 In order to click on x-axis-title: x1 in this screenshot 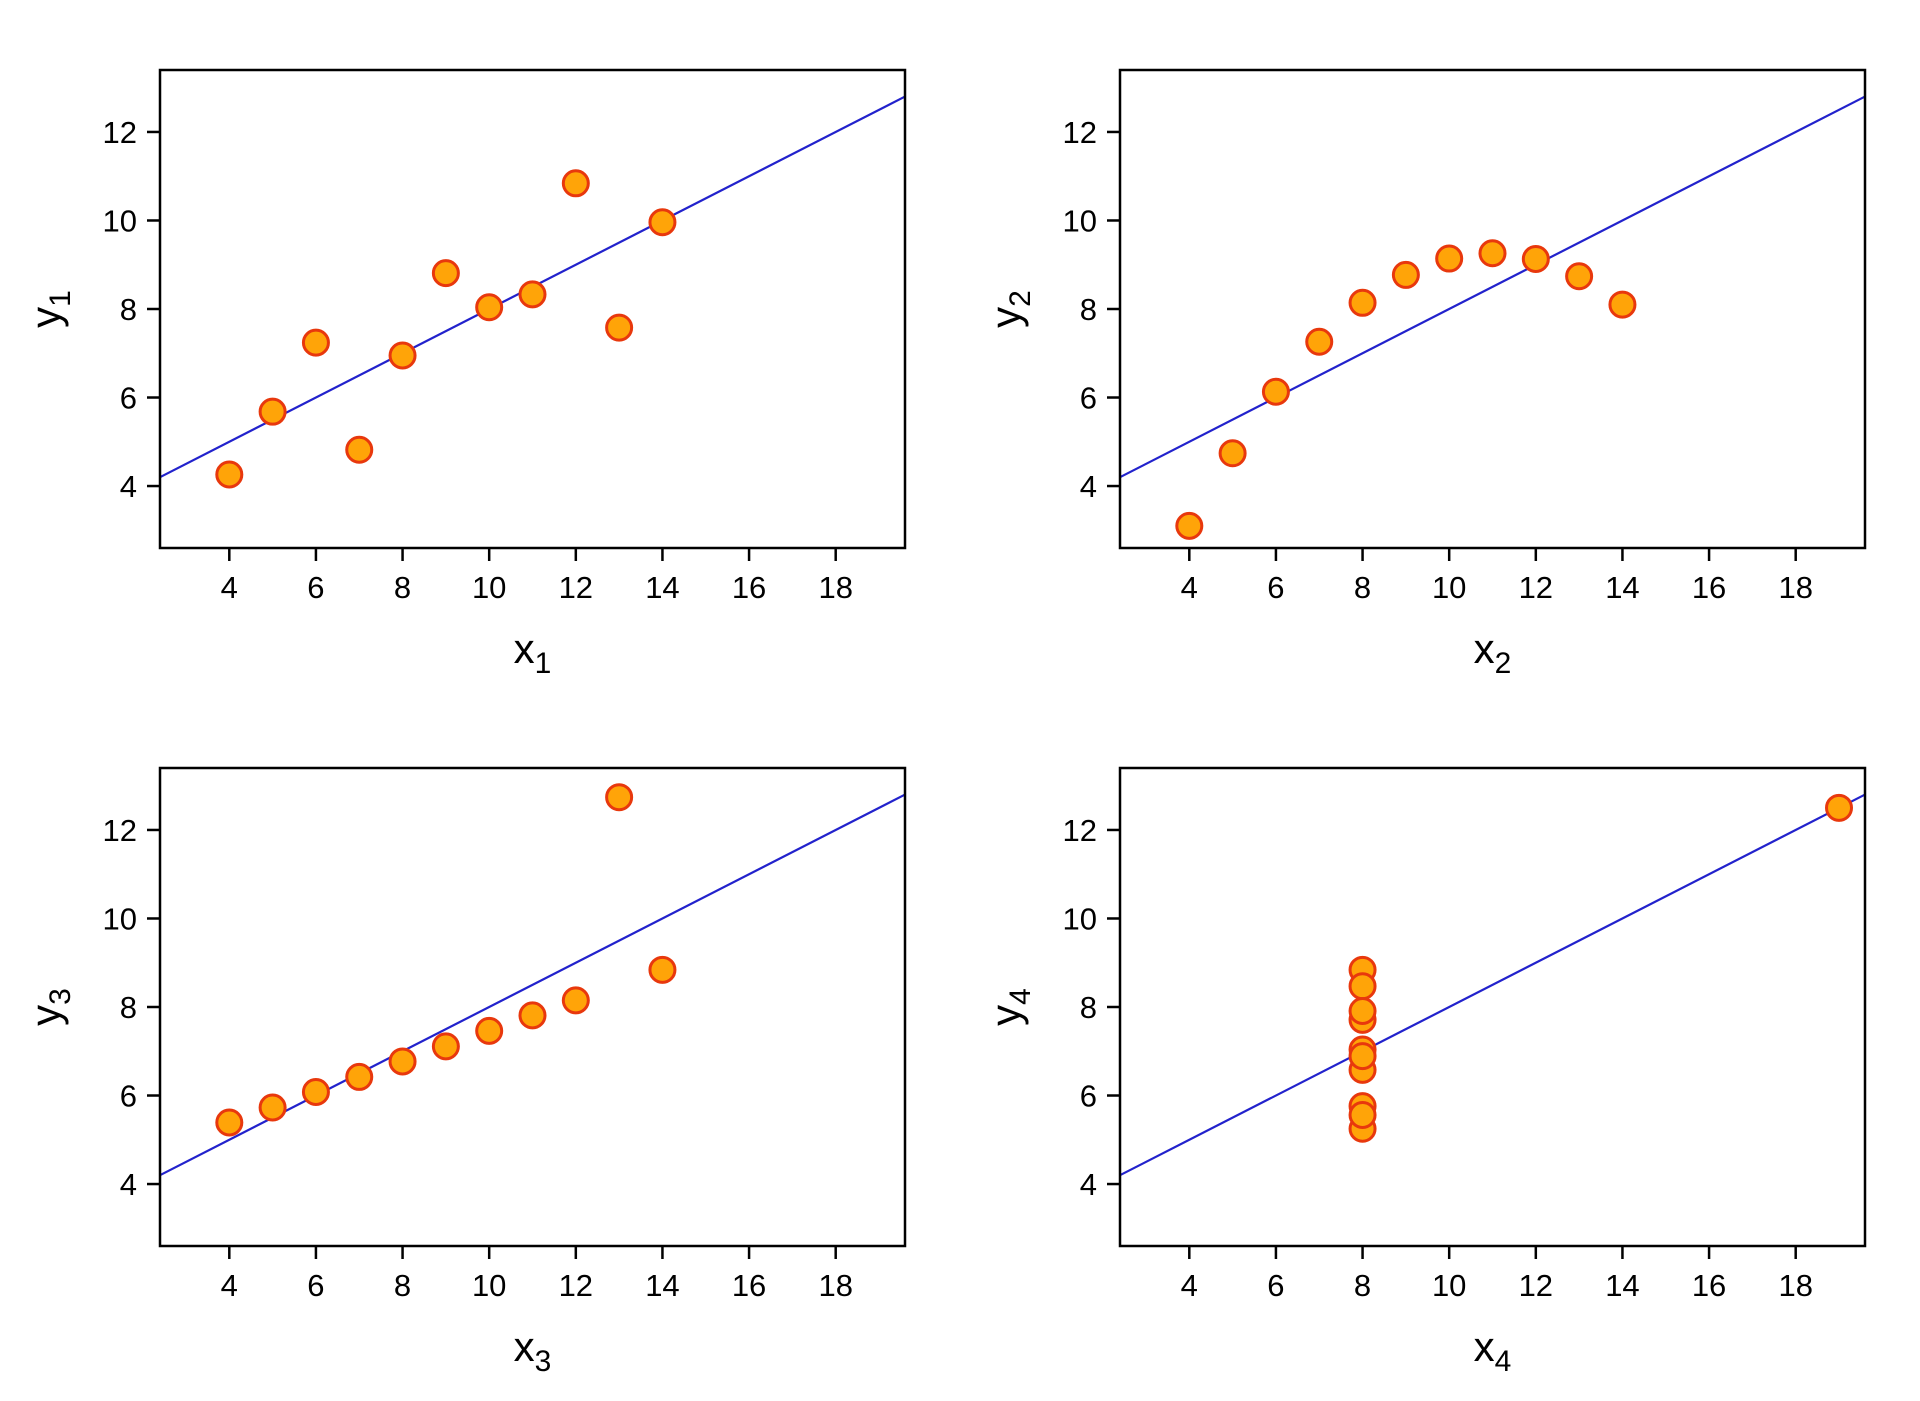, I will do `click(533, 652)`.